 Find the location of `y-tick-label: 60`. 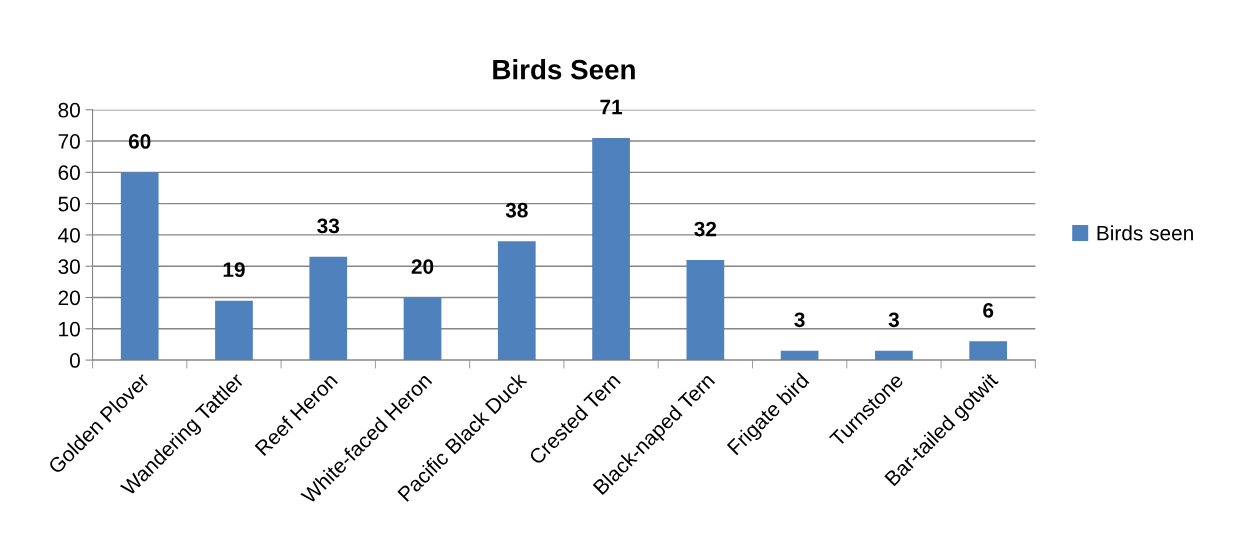

y-tick-label: 60 is located at coordinates (69, 173).